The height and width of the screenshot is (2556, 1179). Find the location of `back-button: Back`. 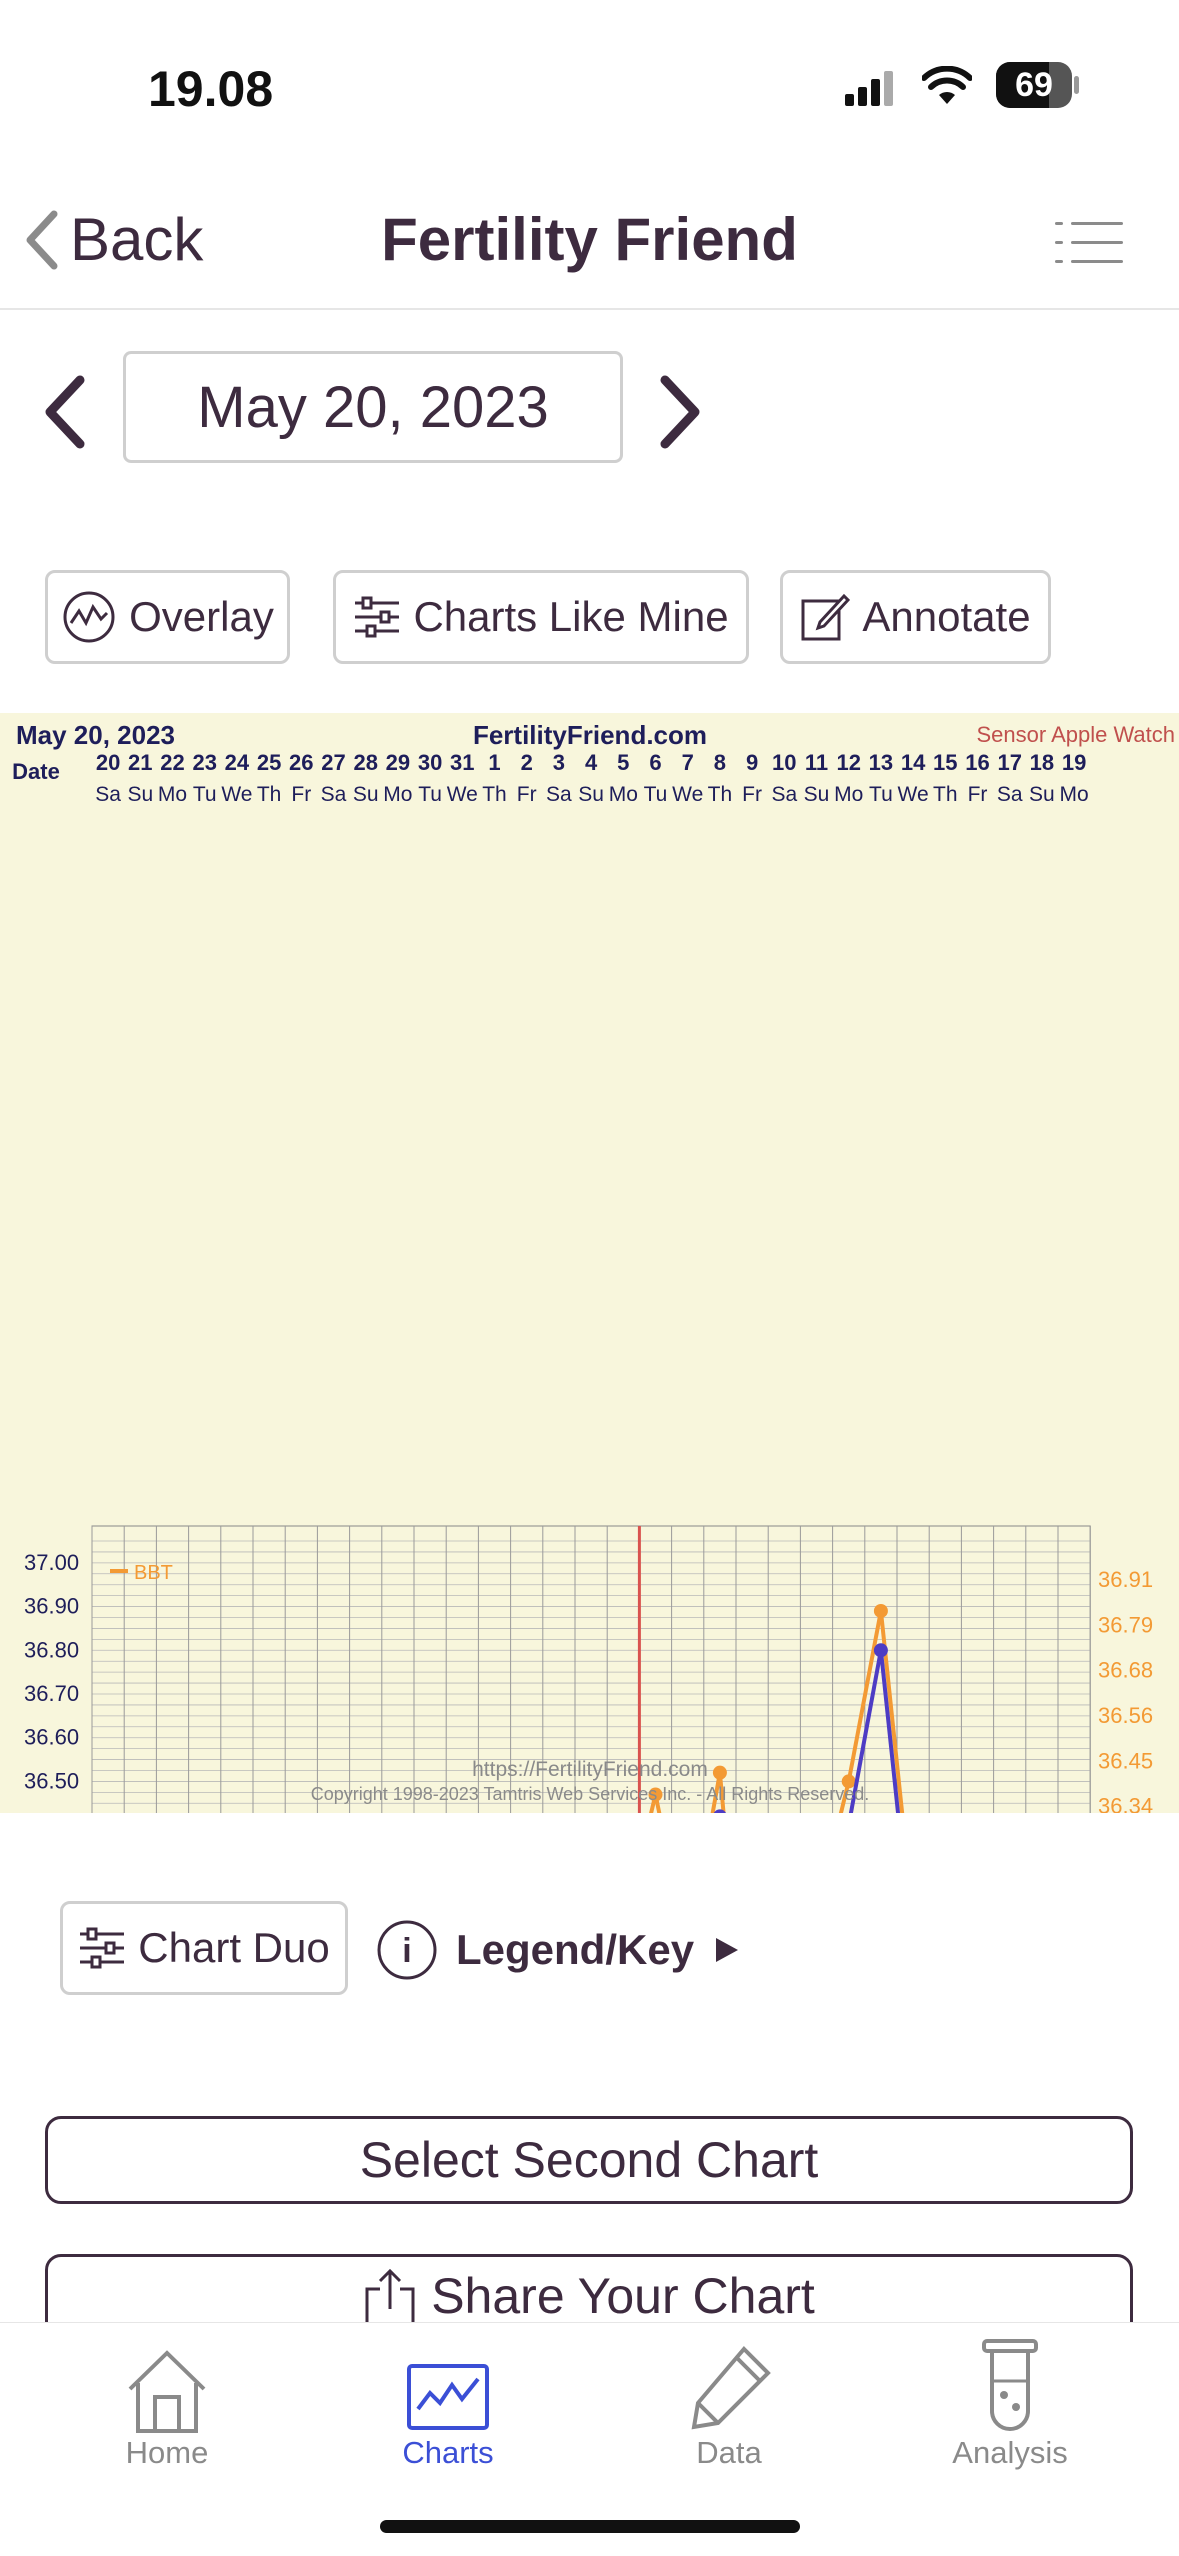

back-button: Back is located at coordinates (112, 239).